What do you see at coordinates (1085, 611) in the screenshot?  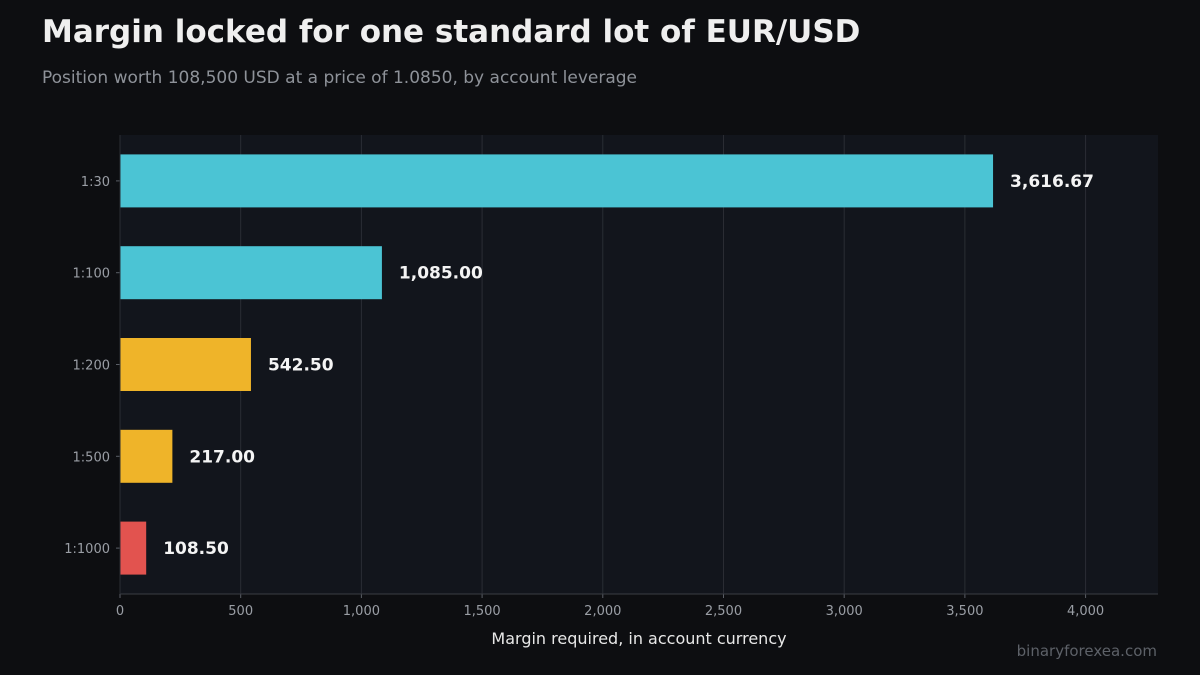 I see `x-tick-label: 4,000` at bounding box center [1085, 611].